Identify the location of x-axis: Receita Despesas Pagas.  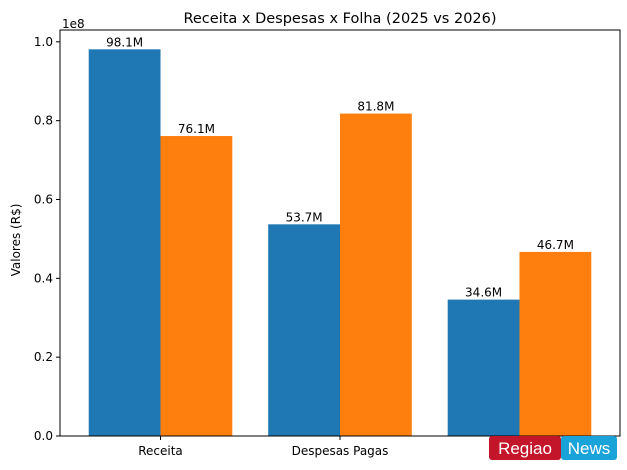
(329, 447).